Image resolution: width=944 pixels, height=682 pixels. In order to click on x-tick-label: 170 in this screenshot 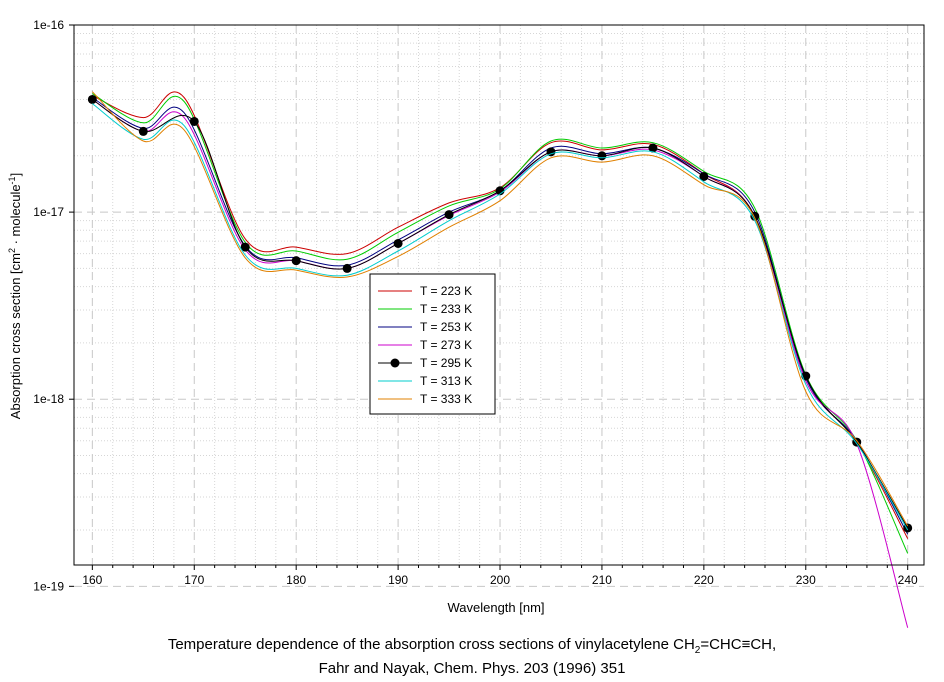, I will do `click(194, 580)`.